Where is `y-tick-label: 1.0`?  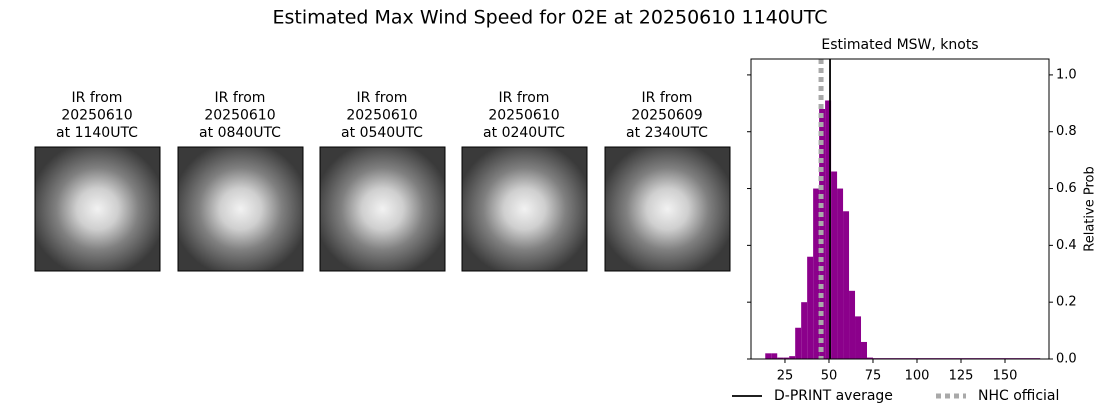 y-tick-label: 1.0 is located at coordinates (1066, 74).